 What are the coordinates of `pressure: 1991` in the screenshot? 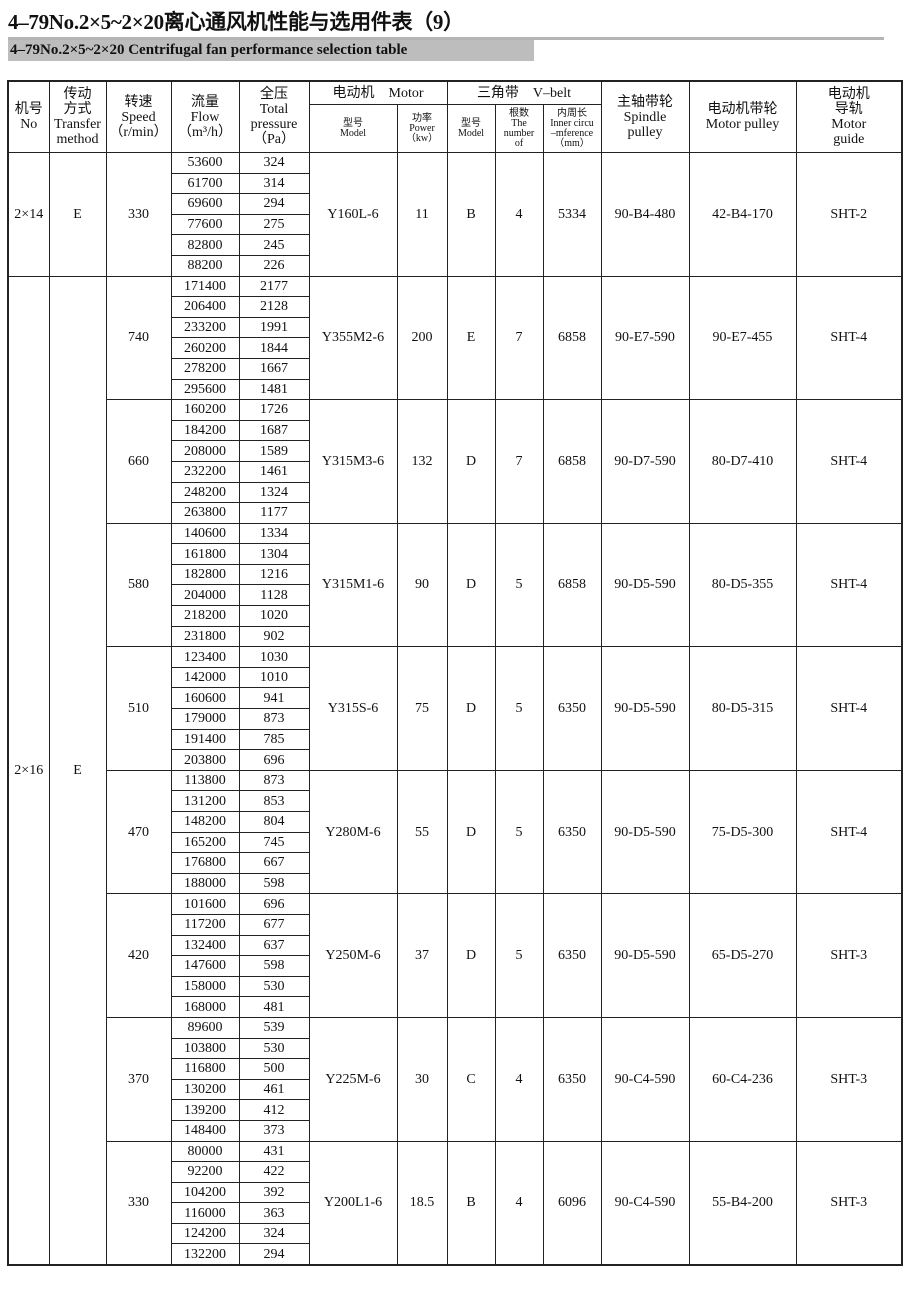 It's located at (274, 327).